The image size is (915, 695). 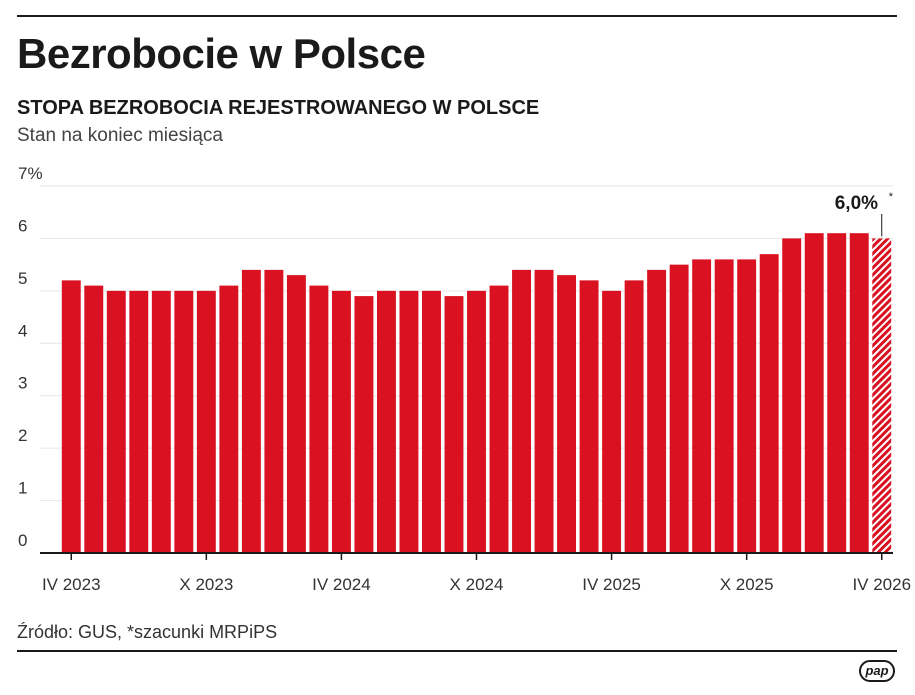 What do you see at coordinates (206, 584) in the screenshot?
I see `x-tick-label: X 2023` at bounding box center [206, 584].